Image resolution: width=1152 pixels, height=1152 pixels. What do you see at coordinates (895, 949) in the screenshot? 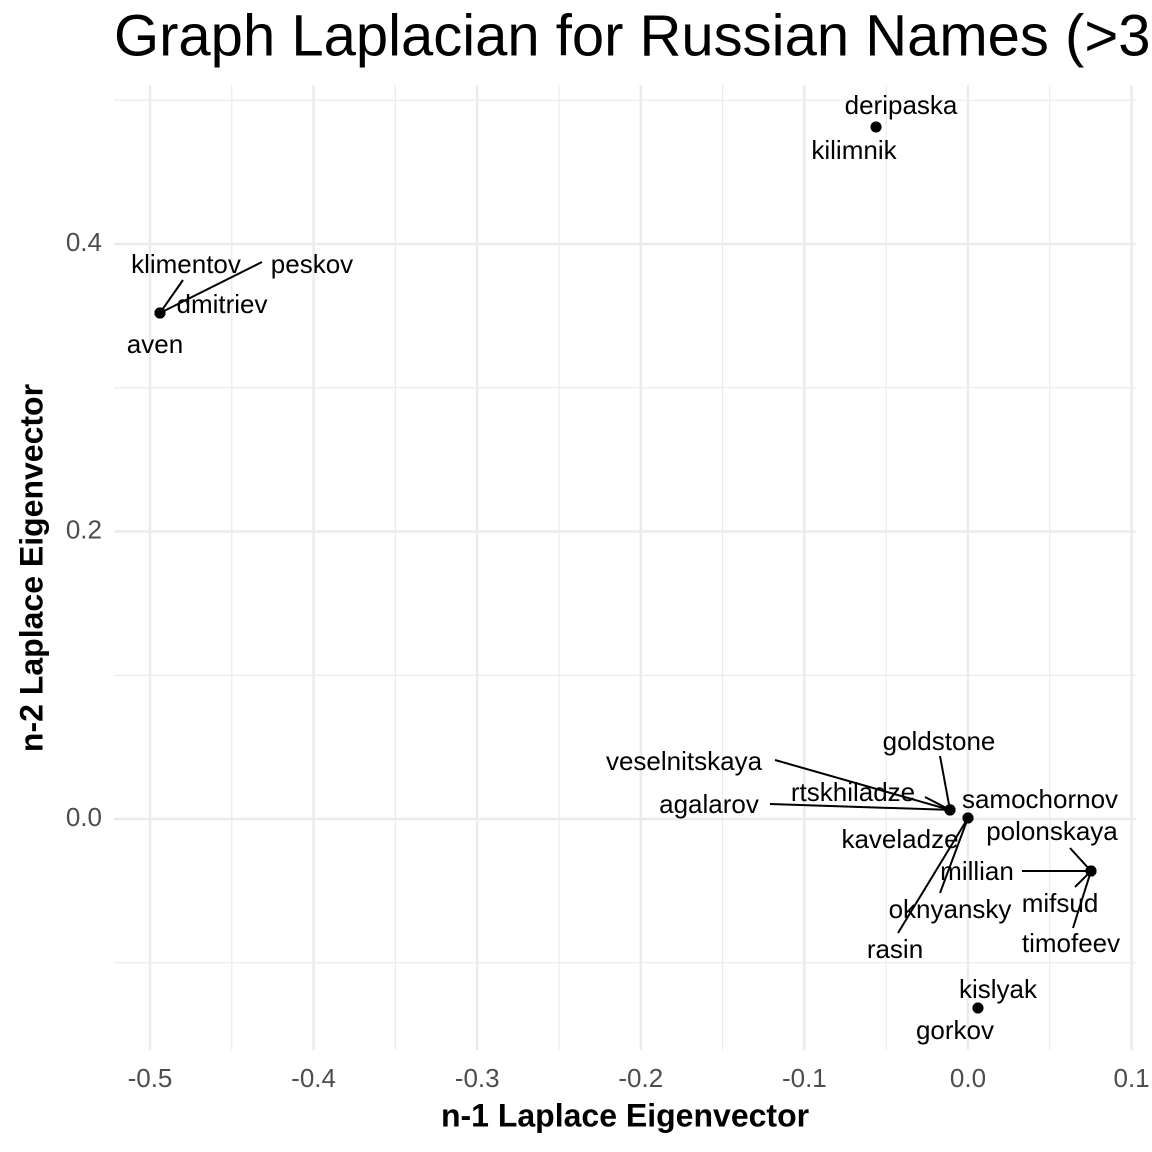
I see `point-label: rasin` at bounding box center [895, 949].